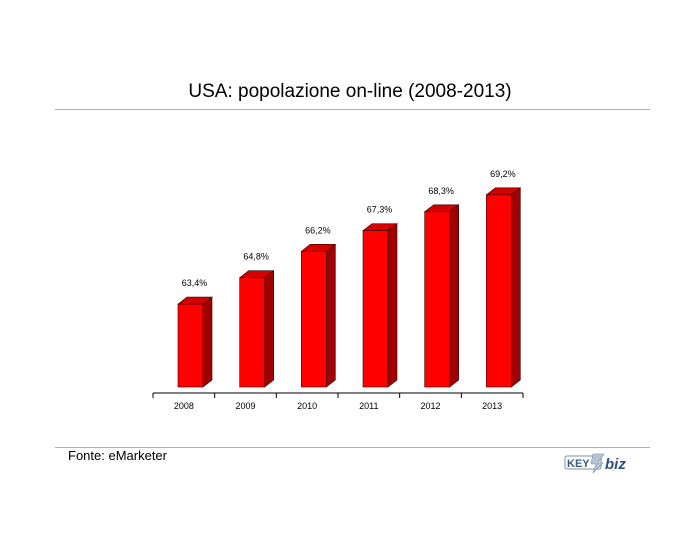  I want to click on chart-title: USA: popolazione on-line (2008-2013), so click(350, 91).